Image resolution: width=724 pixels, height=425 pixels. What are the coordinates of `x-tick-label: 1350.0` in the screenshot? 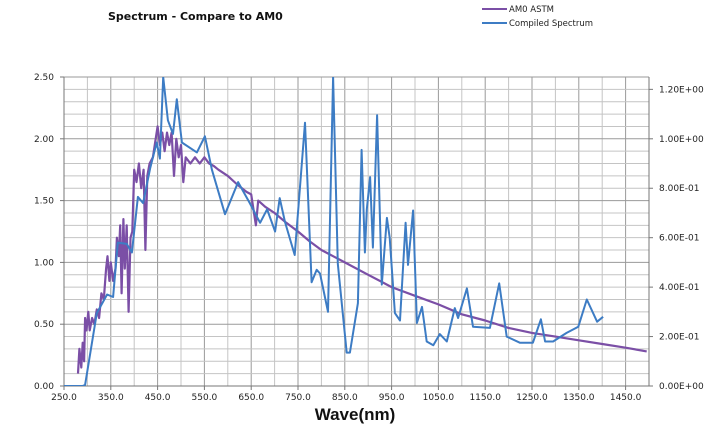 It's located at (579, 398).